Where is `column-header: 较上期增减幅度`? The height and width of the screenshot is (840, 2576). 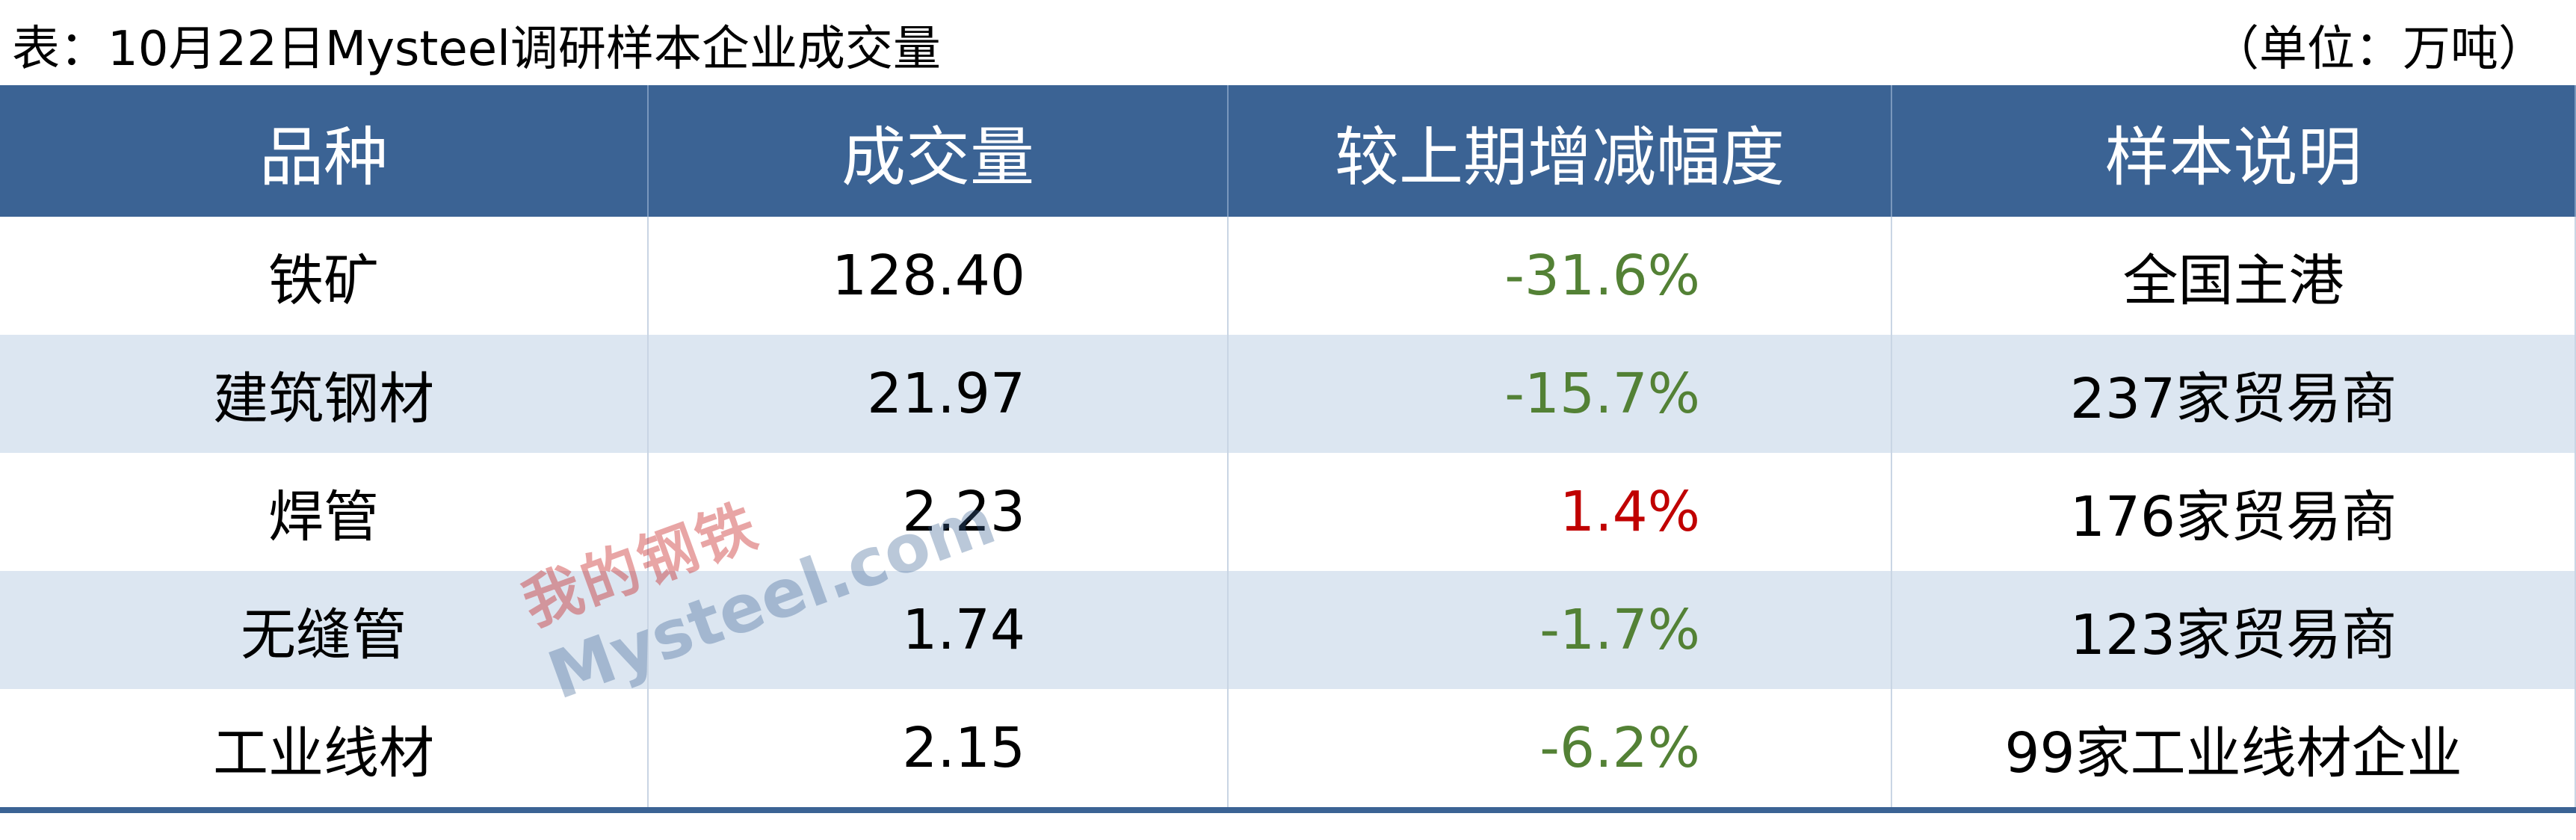 column-header: 较上期增减幅度 is located at coordinates (1560, 151).